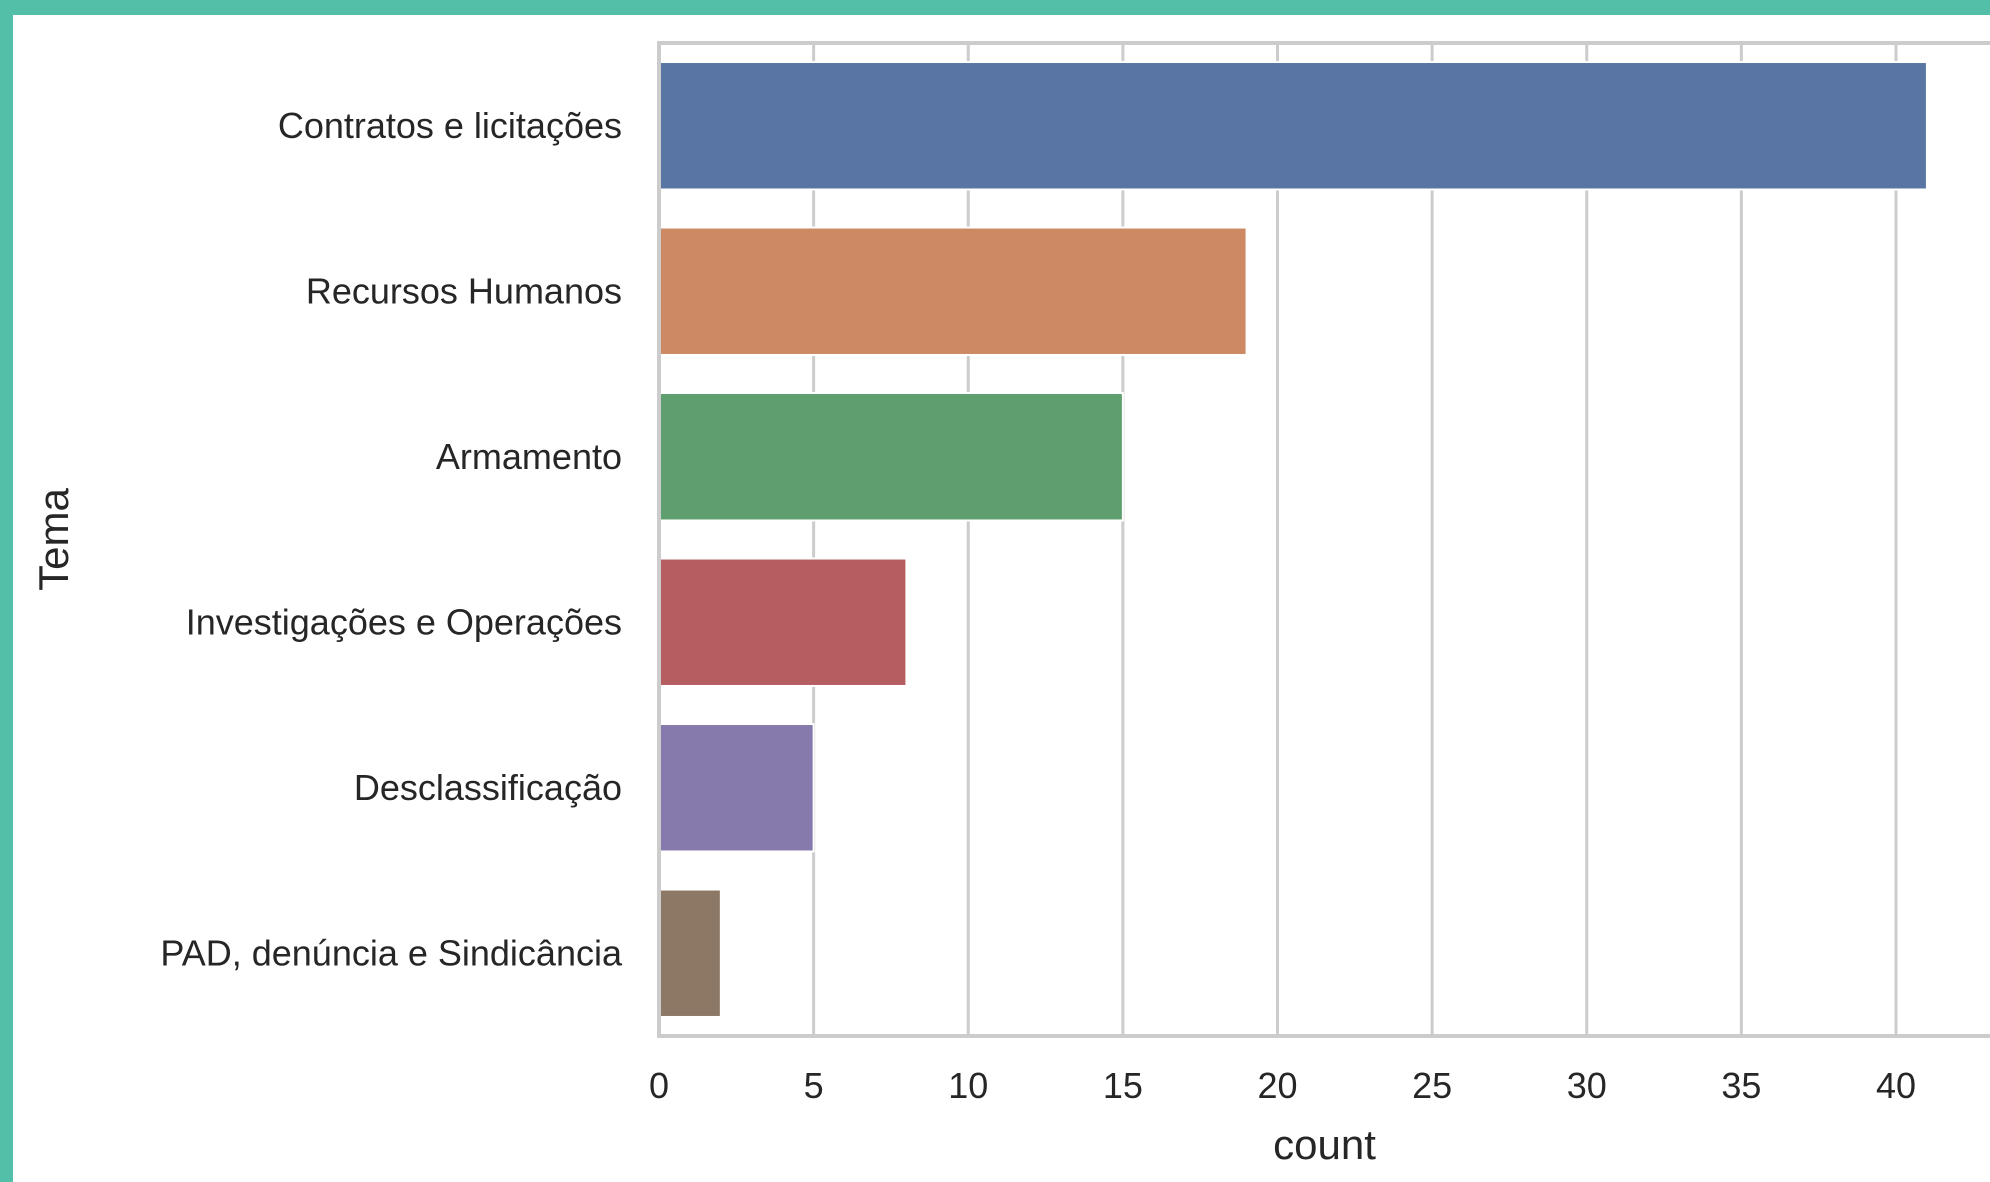  I want to click on y-tick-label: Contratos e licitações, so click(450, 125).